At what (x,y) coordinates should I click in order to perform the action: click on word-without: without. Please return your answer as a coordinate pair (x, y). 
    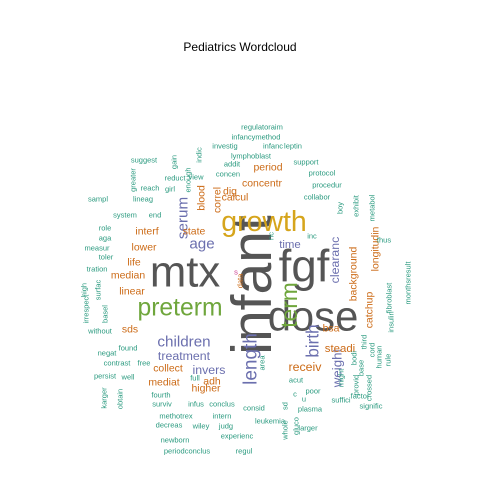
    Looking at the image, I should click on (100, 331).